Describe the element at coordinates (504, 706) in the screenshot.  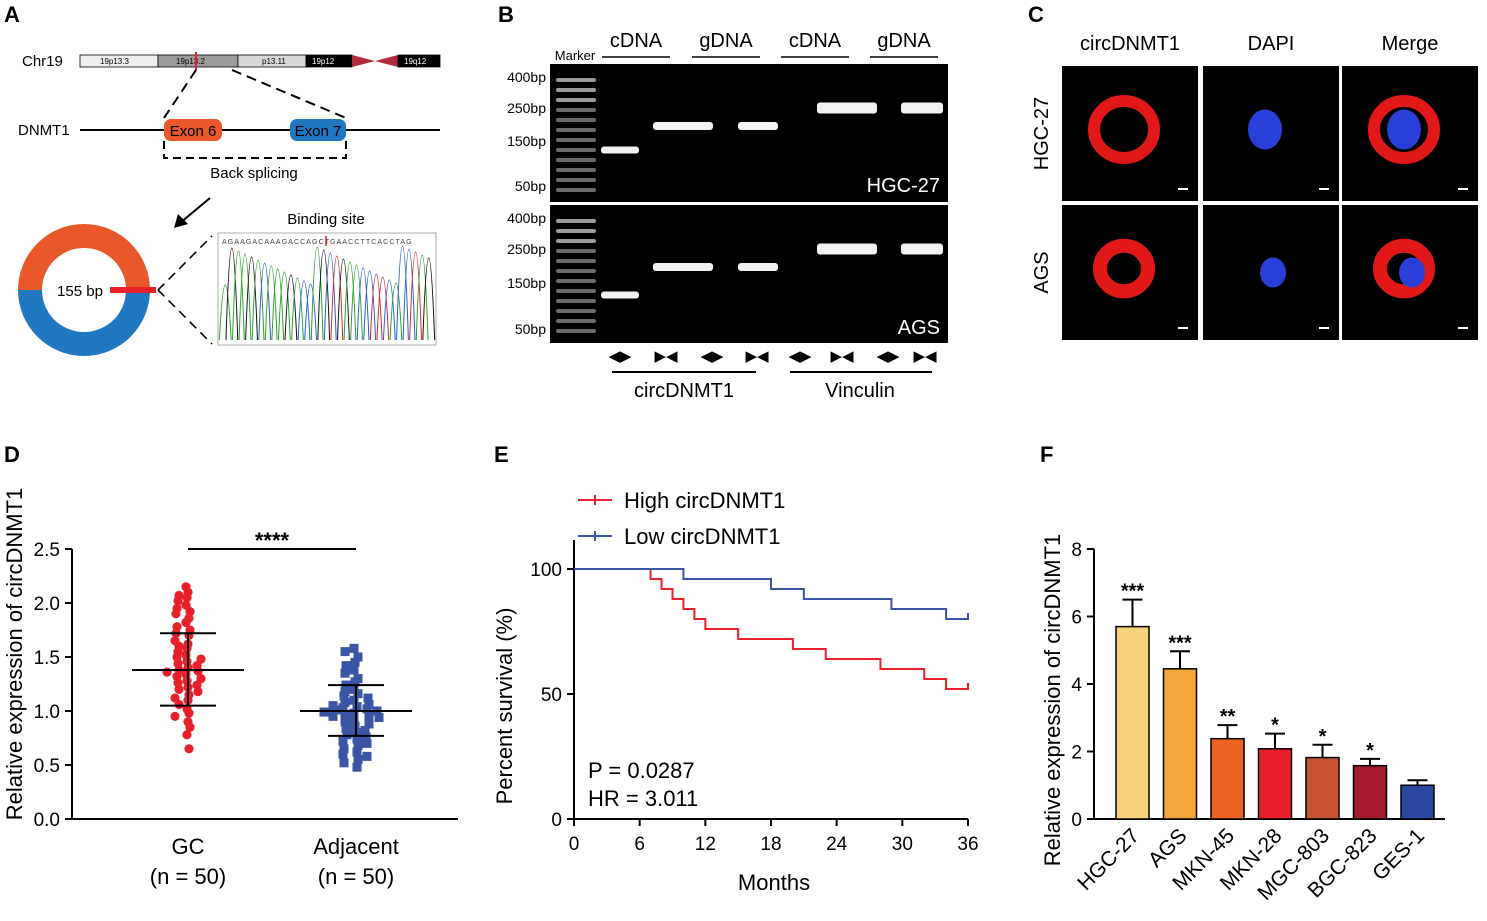
I see `y-axis-label: Percent survival (%)` at that location.